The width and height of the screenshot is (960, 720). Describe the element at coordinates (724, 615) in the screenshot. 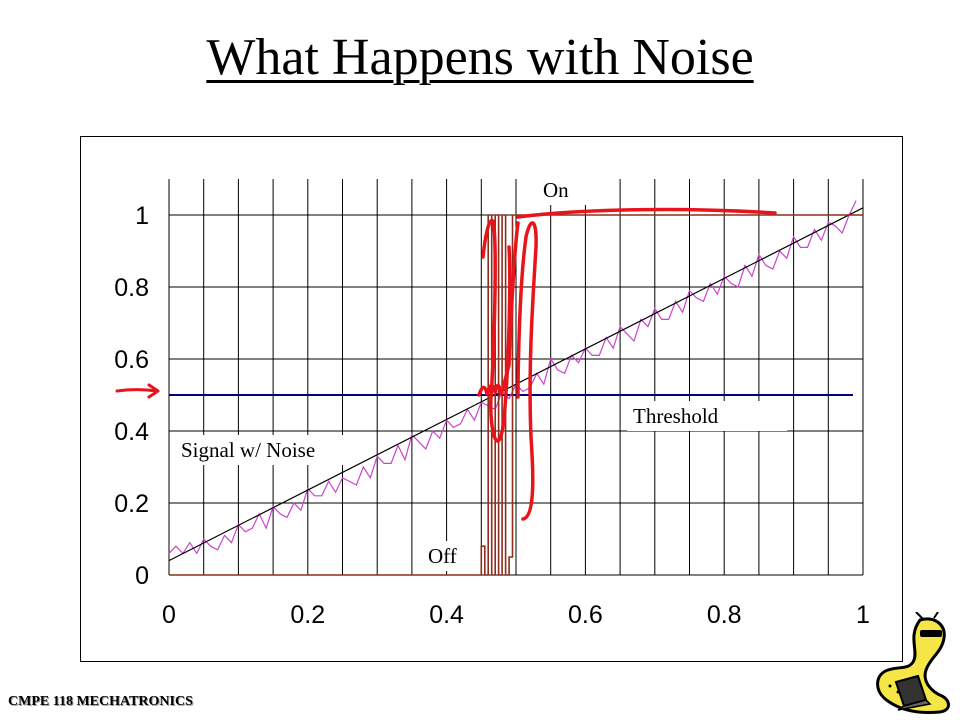

I see `x-tick-label: 0.8` at that location.